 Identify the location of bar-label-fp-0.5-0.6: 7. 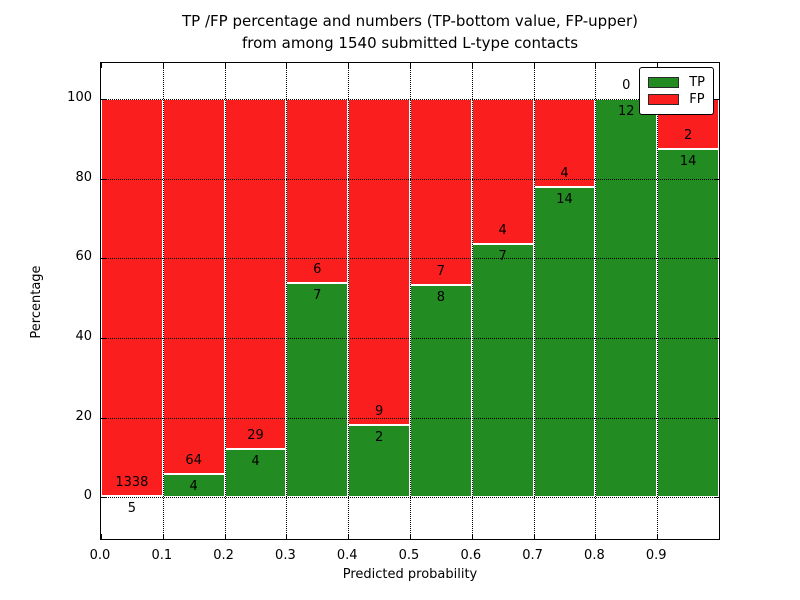
(441, 271).